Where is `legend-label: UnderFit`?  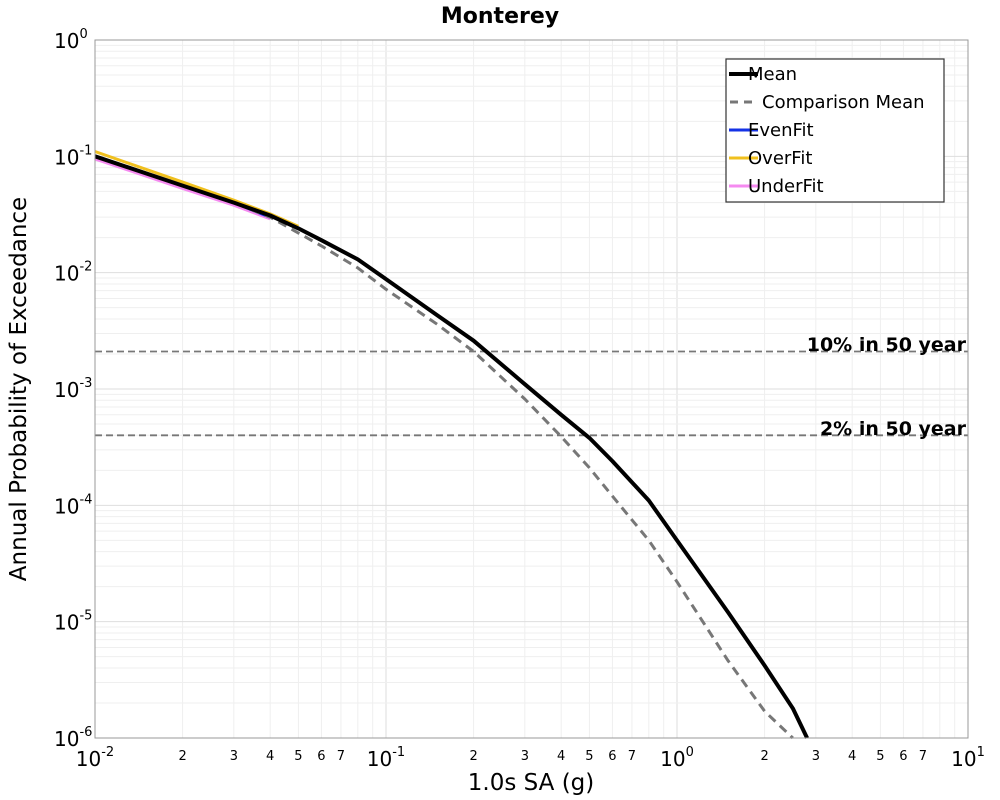 legend-label: UnderFit is located at coordinates (786, 186).